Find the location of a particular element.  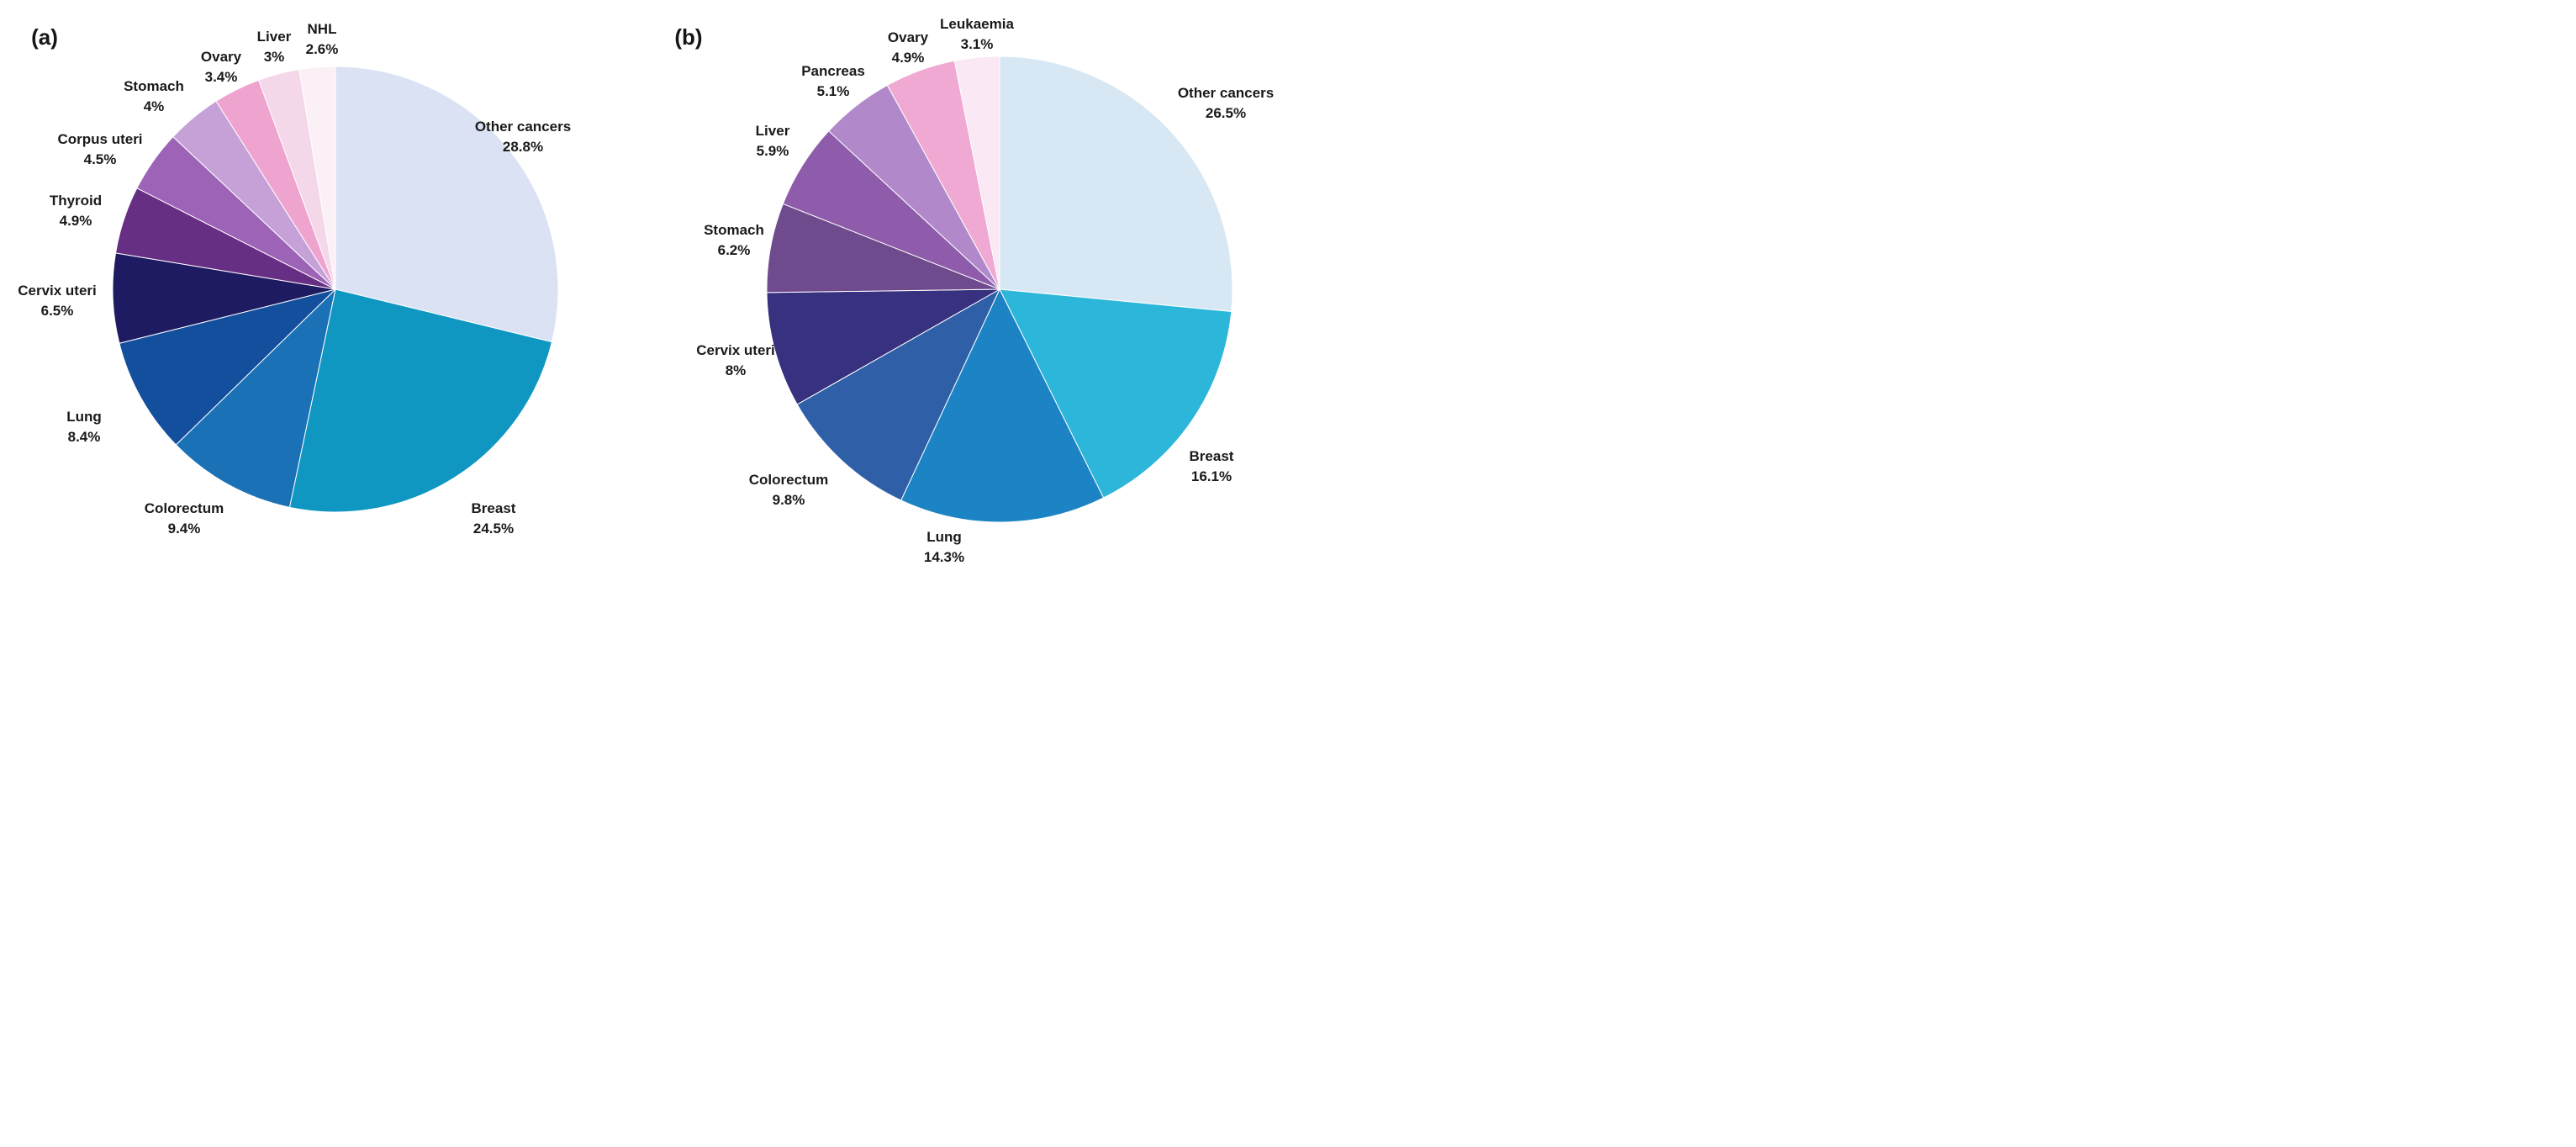

slice-label-lung: Lung 8.4% is located at coordinates (84, 427).